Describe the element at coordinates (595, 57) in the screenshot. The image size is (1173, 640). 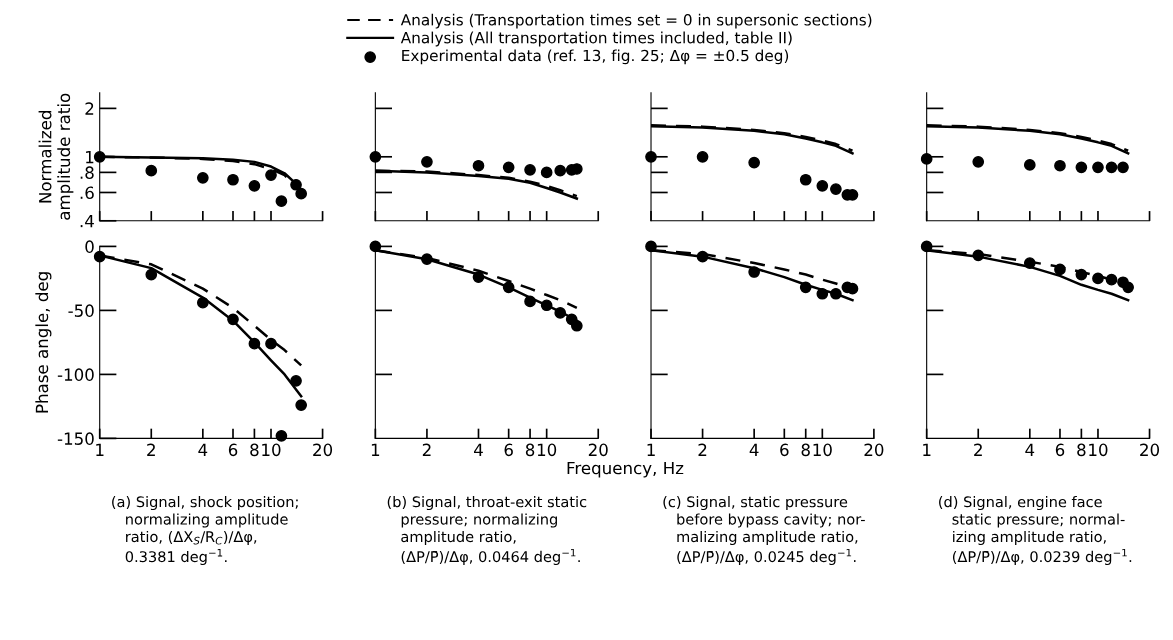
I see `legend-label: Experimental data (ref. 13, fig. 25; Δφ = ±0.5 deg)` at that location.